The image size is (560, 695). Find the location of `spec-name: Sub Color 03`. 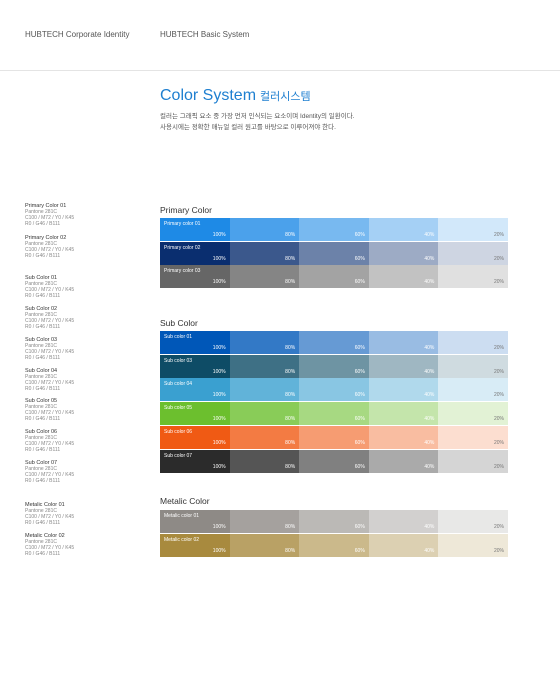

spec-name: Sub Color 03 is located at coordinates (41, 340).